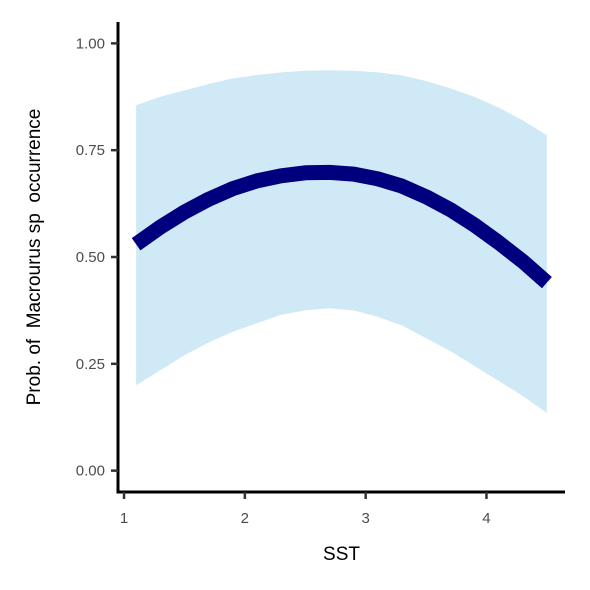 This screenshot has height=590, width=590. I want to click on y-axis-ticks: 0.00 0.25 0.50 0.75 1.00, so click(97, 257).